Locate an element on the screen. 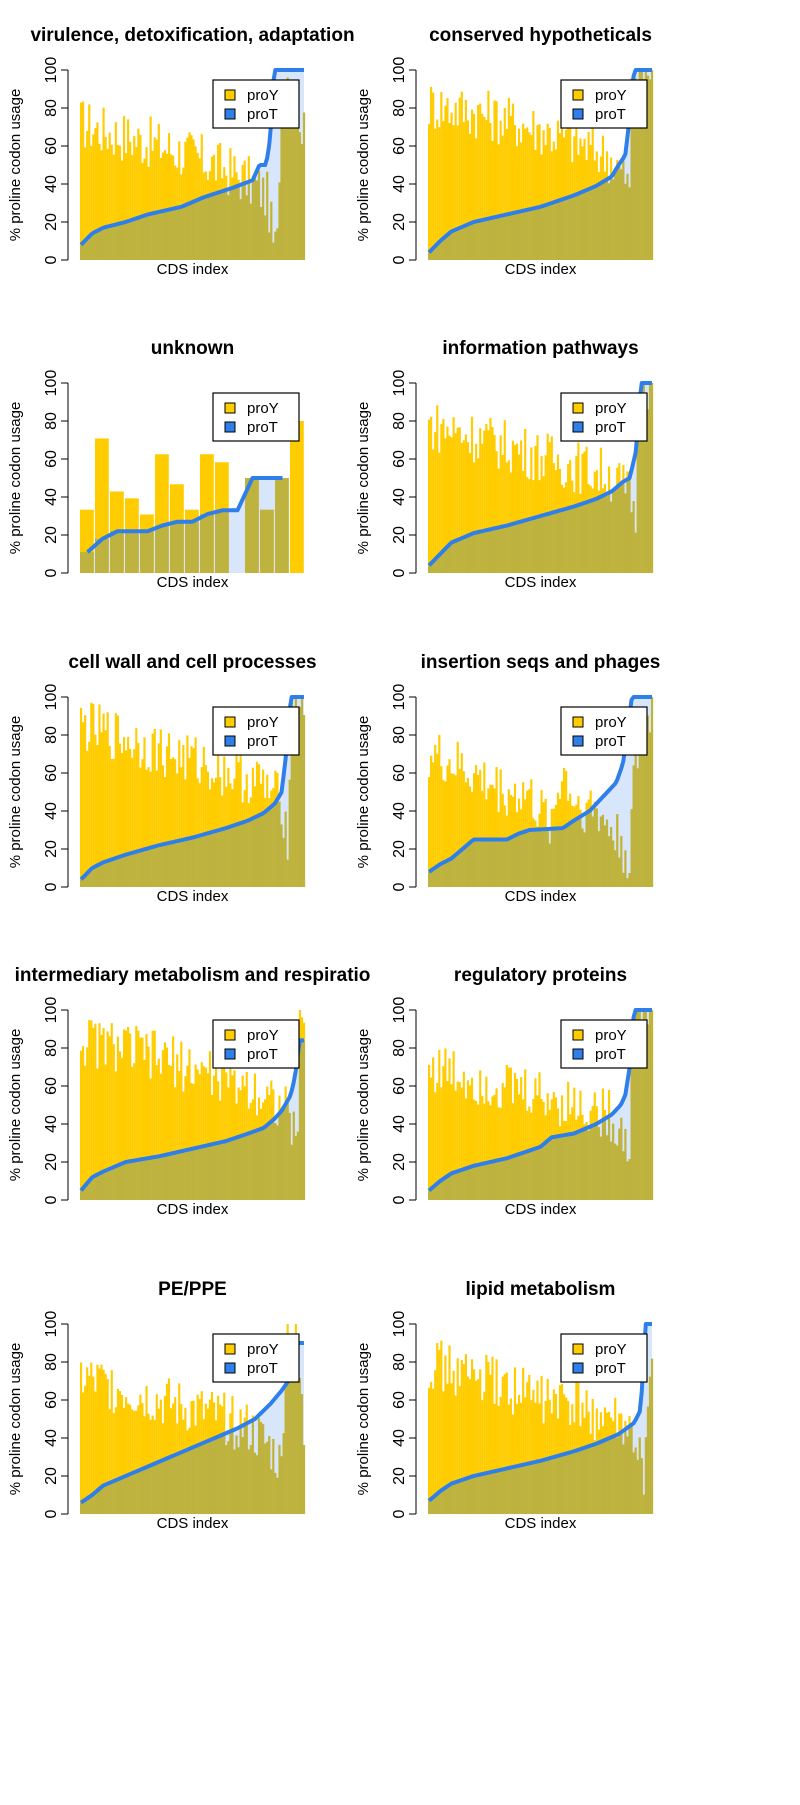  y-tick-label: 0 is located at coordinates (399, 259).